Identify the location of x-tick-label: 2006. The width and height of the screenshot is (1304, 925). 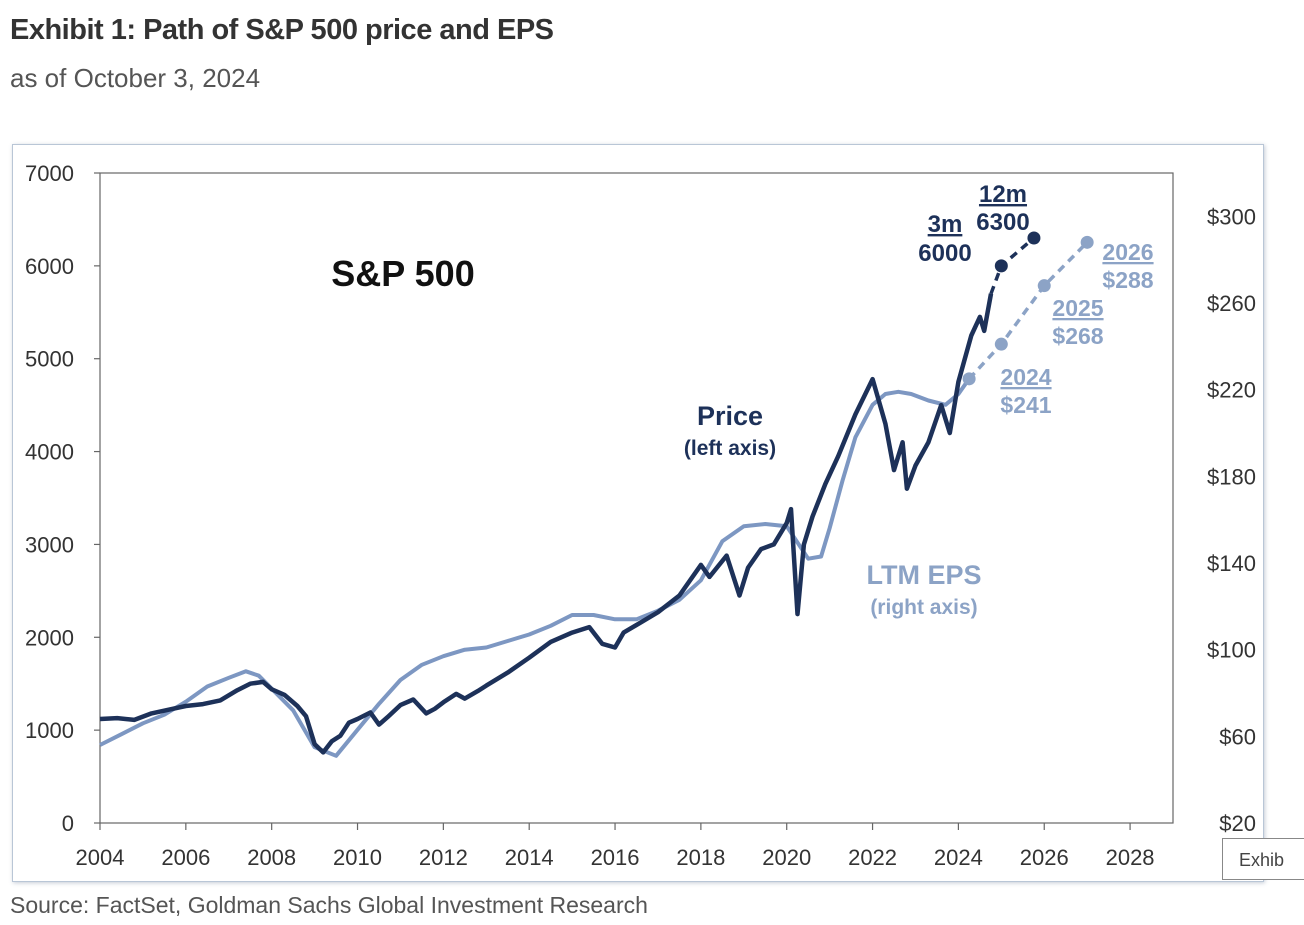
(185, 857).